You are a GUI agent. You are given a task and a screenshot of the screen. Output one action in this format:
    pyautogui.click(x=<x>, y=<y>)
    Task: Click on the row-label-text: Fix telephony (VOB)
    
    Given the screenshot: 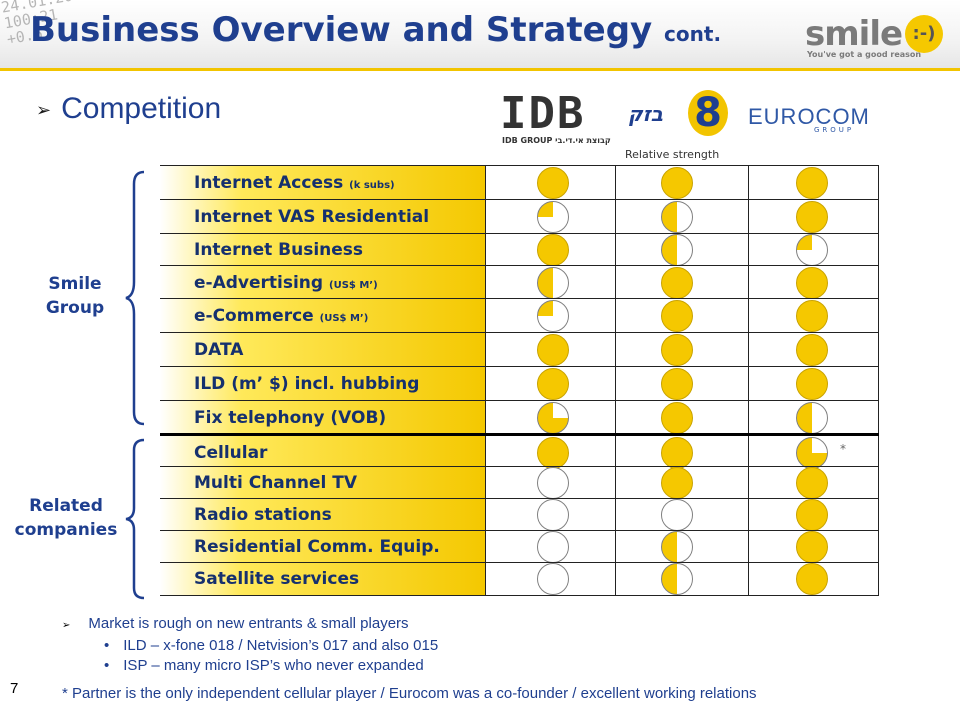 What is the action you would take?
    pyautogui.click(x=290, y=417)
    